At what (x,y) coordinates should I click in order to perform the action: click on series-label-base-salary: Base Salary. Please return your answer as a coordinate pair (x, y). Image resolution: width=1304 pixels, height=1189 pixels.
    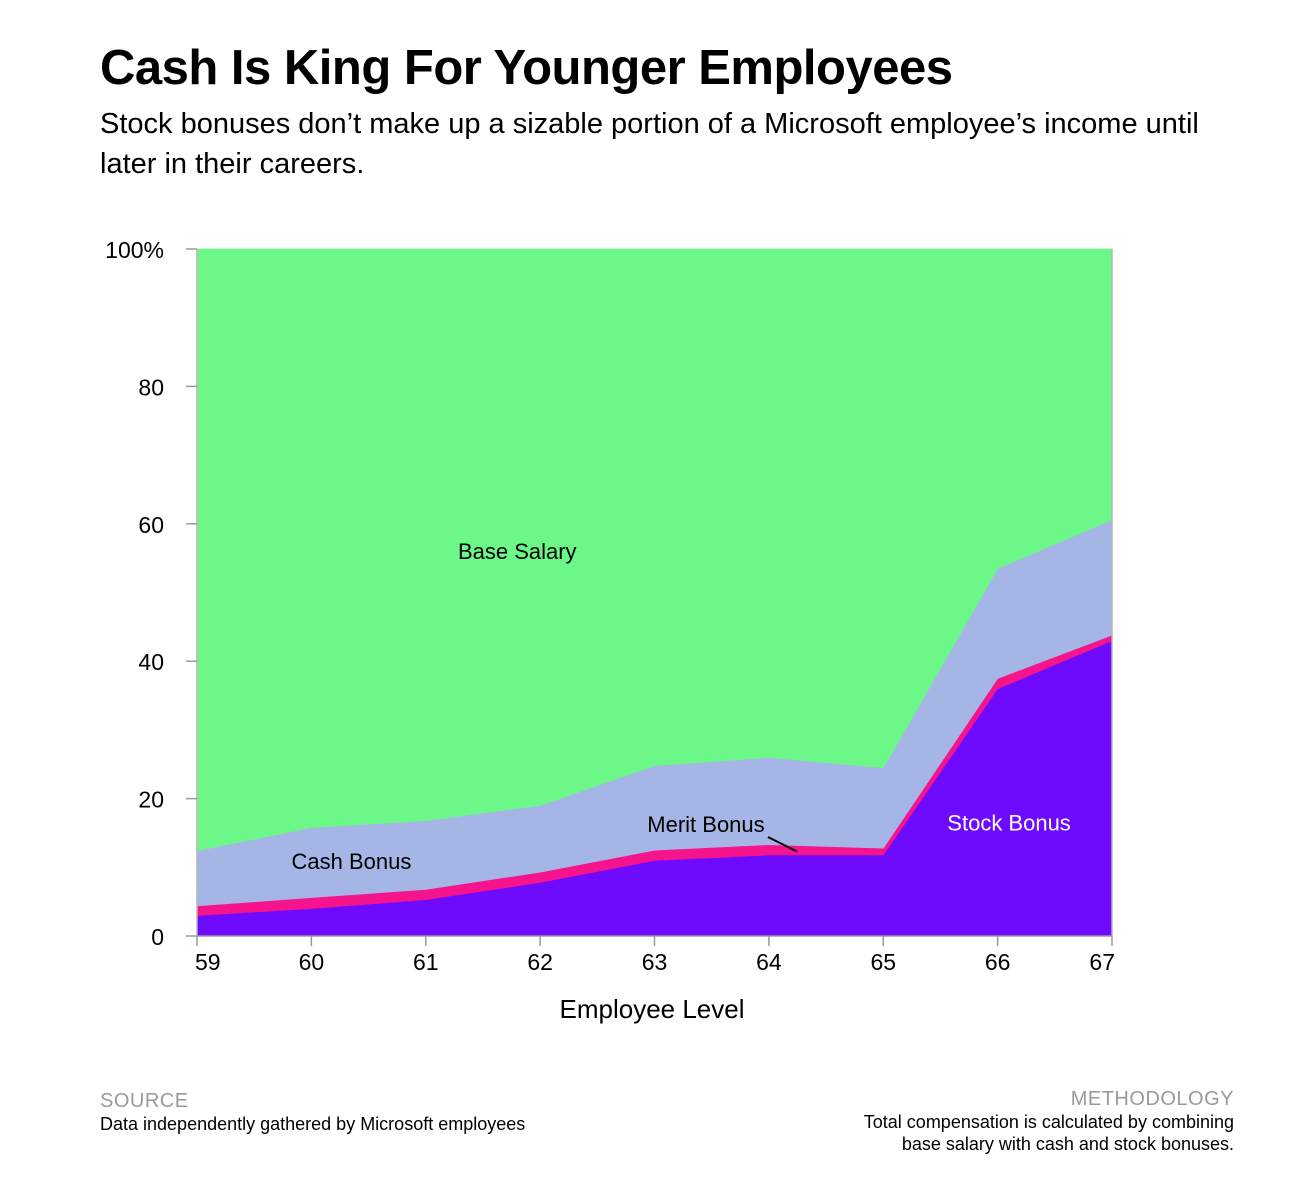
    Looking at the image, I should click on (517, 551).